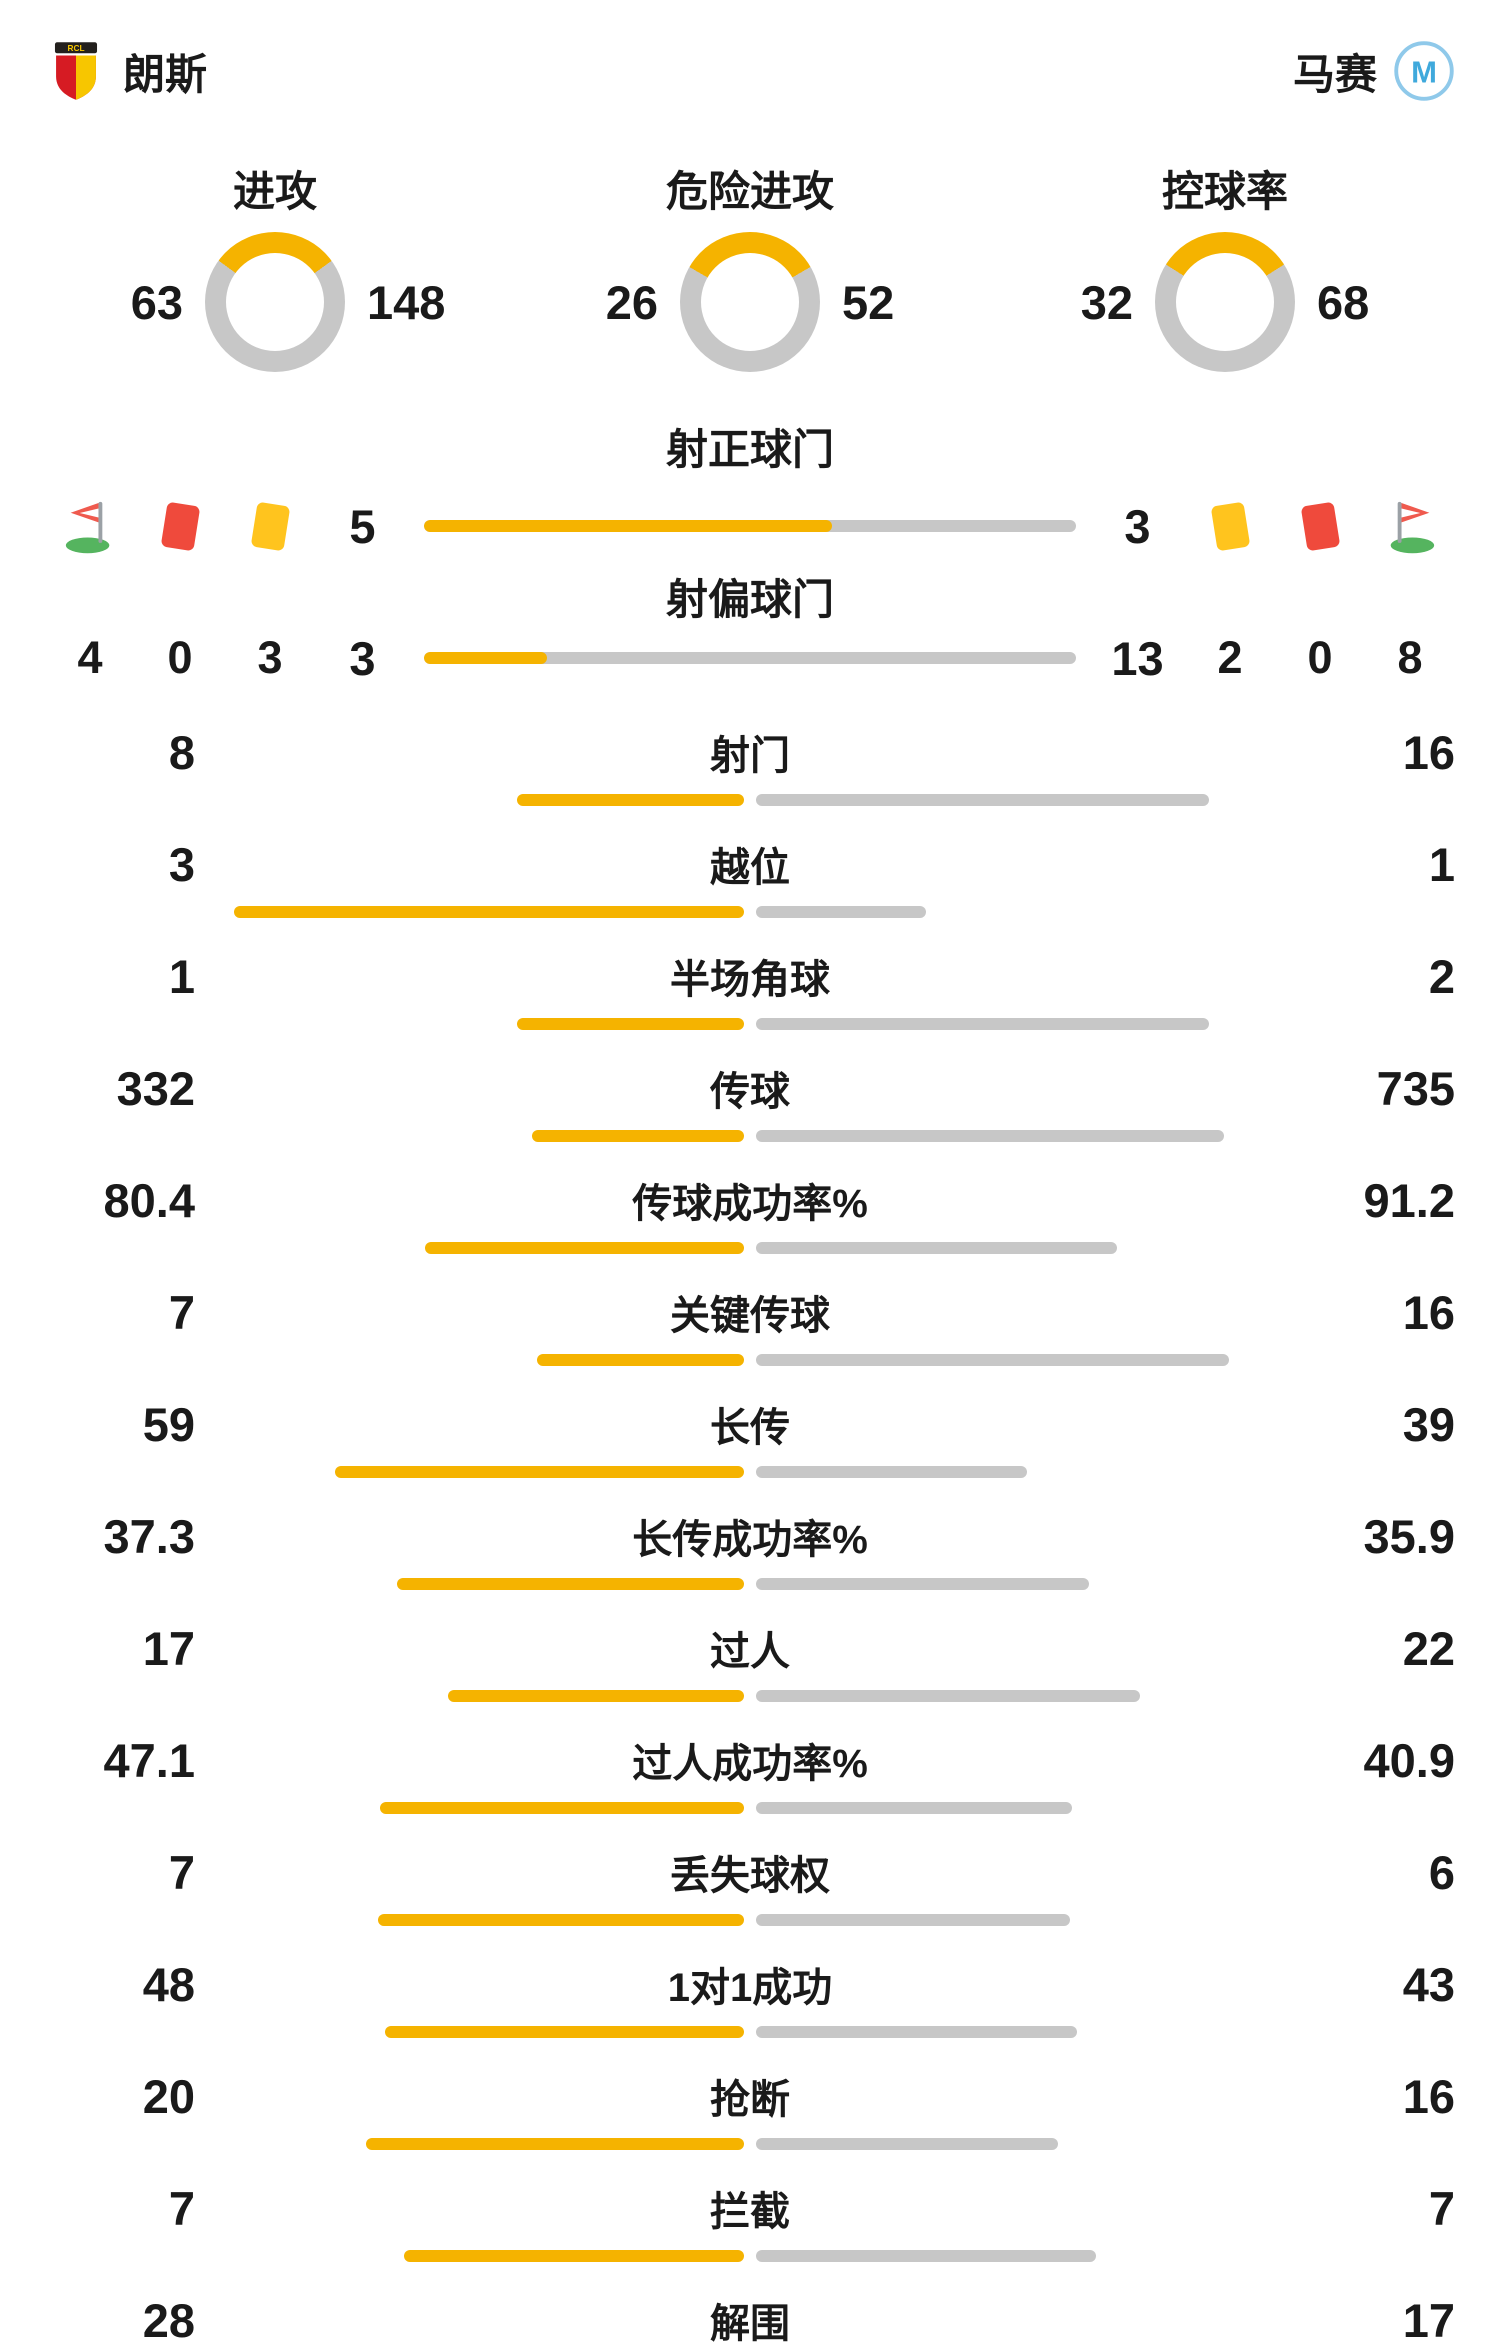 The height and width of the screenshot is (2350, 1500). I want to click on stat-home-value: 1, so click(181, 976).